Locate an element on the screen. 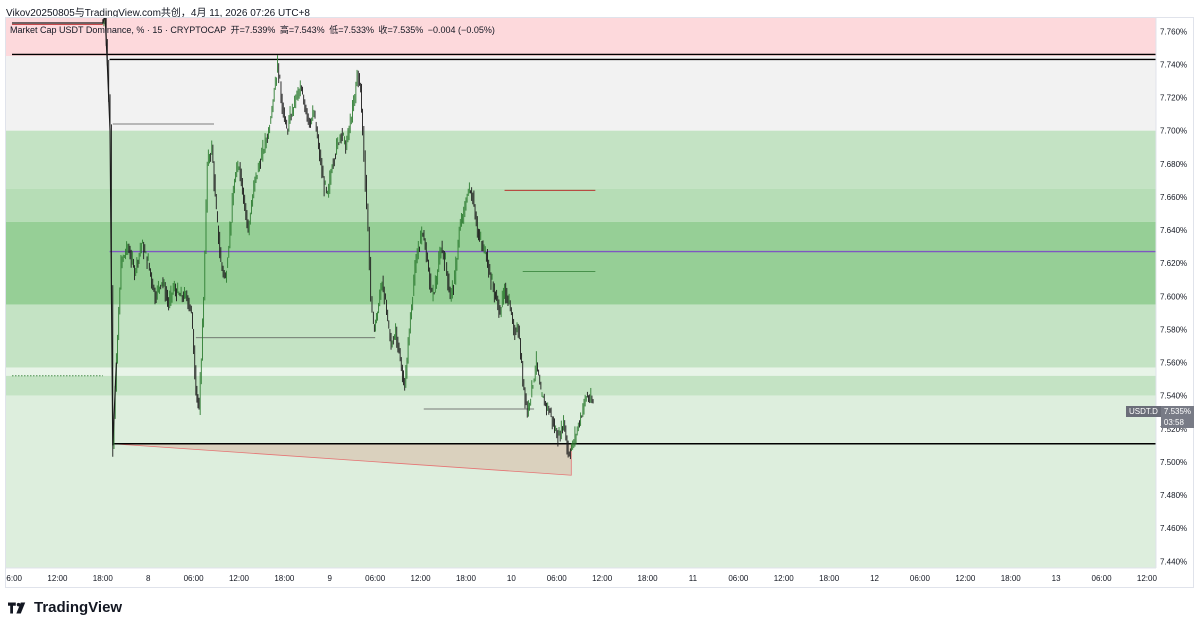  legend-open: 开=7.539% is located at coordinates (253, 30).